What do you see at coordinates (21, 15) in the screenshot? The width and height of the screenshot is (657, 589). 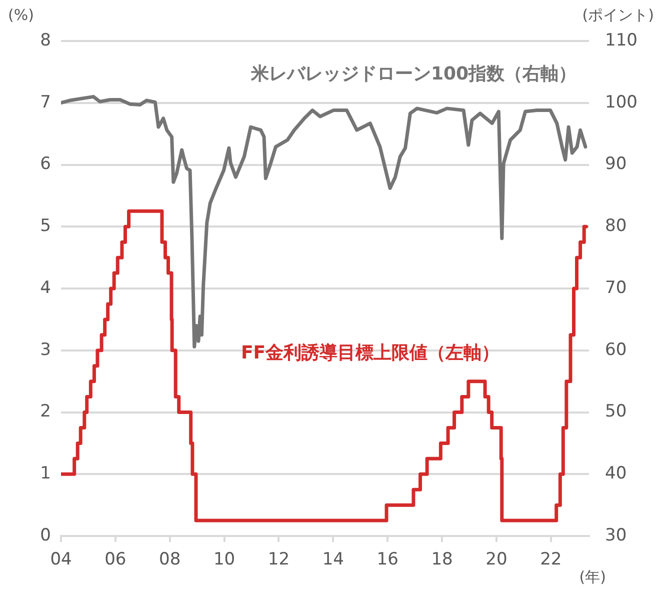 I see `y-axis-title: (%)` at bounding box center [21, 15].